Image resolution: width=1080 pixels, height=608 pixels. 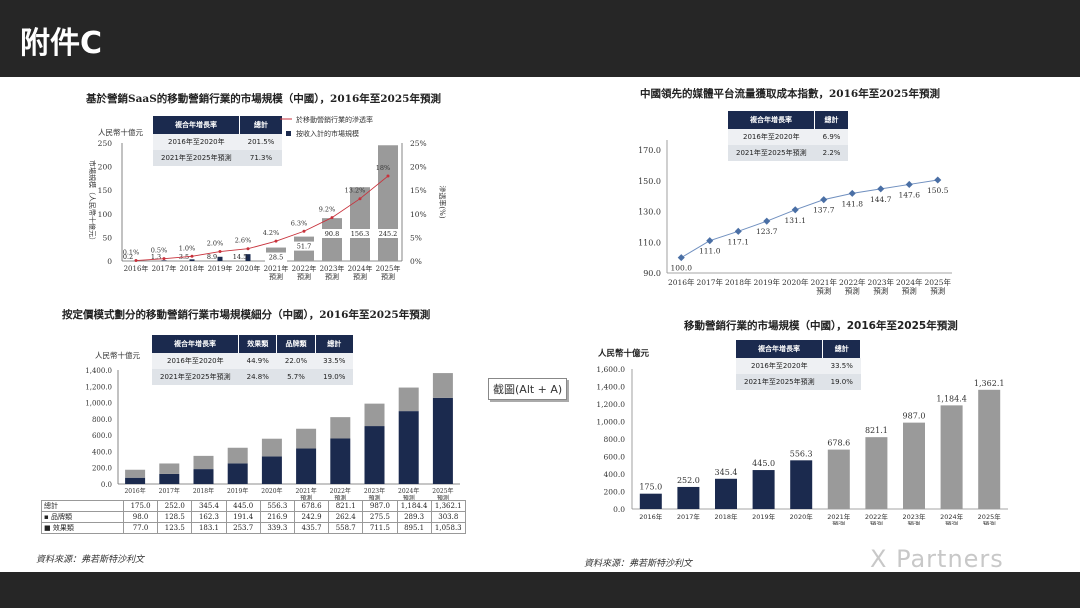 I want to click on svg-text: 2.0%, so click(x=215, y=244).